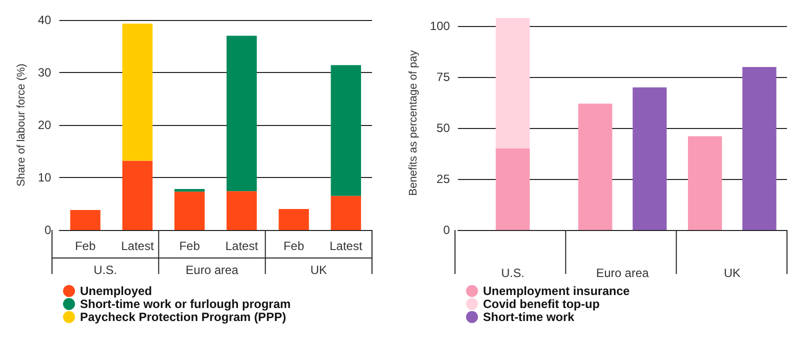 The width and height of the screenshot is (800, 338). Describe the element at coordinates (45, 73) in the screenshot. I see `y-tick-label: 30` at that location.